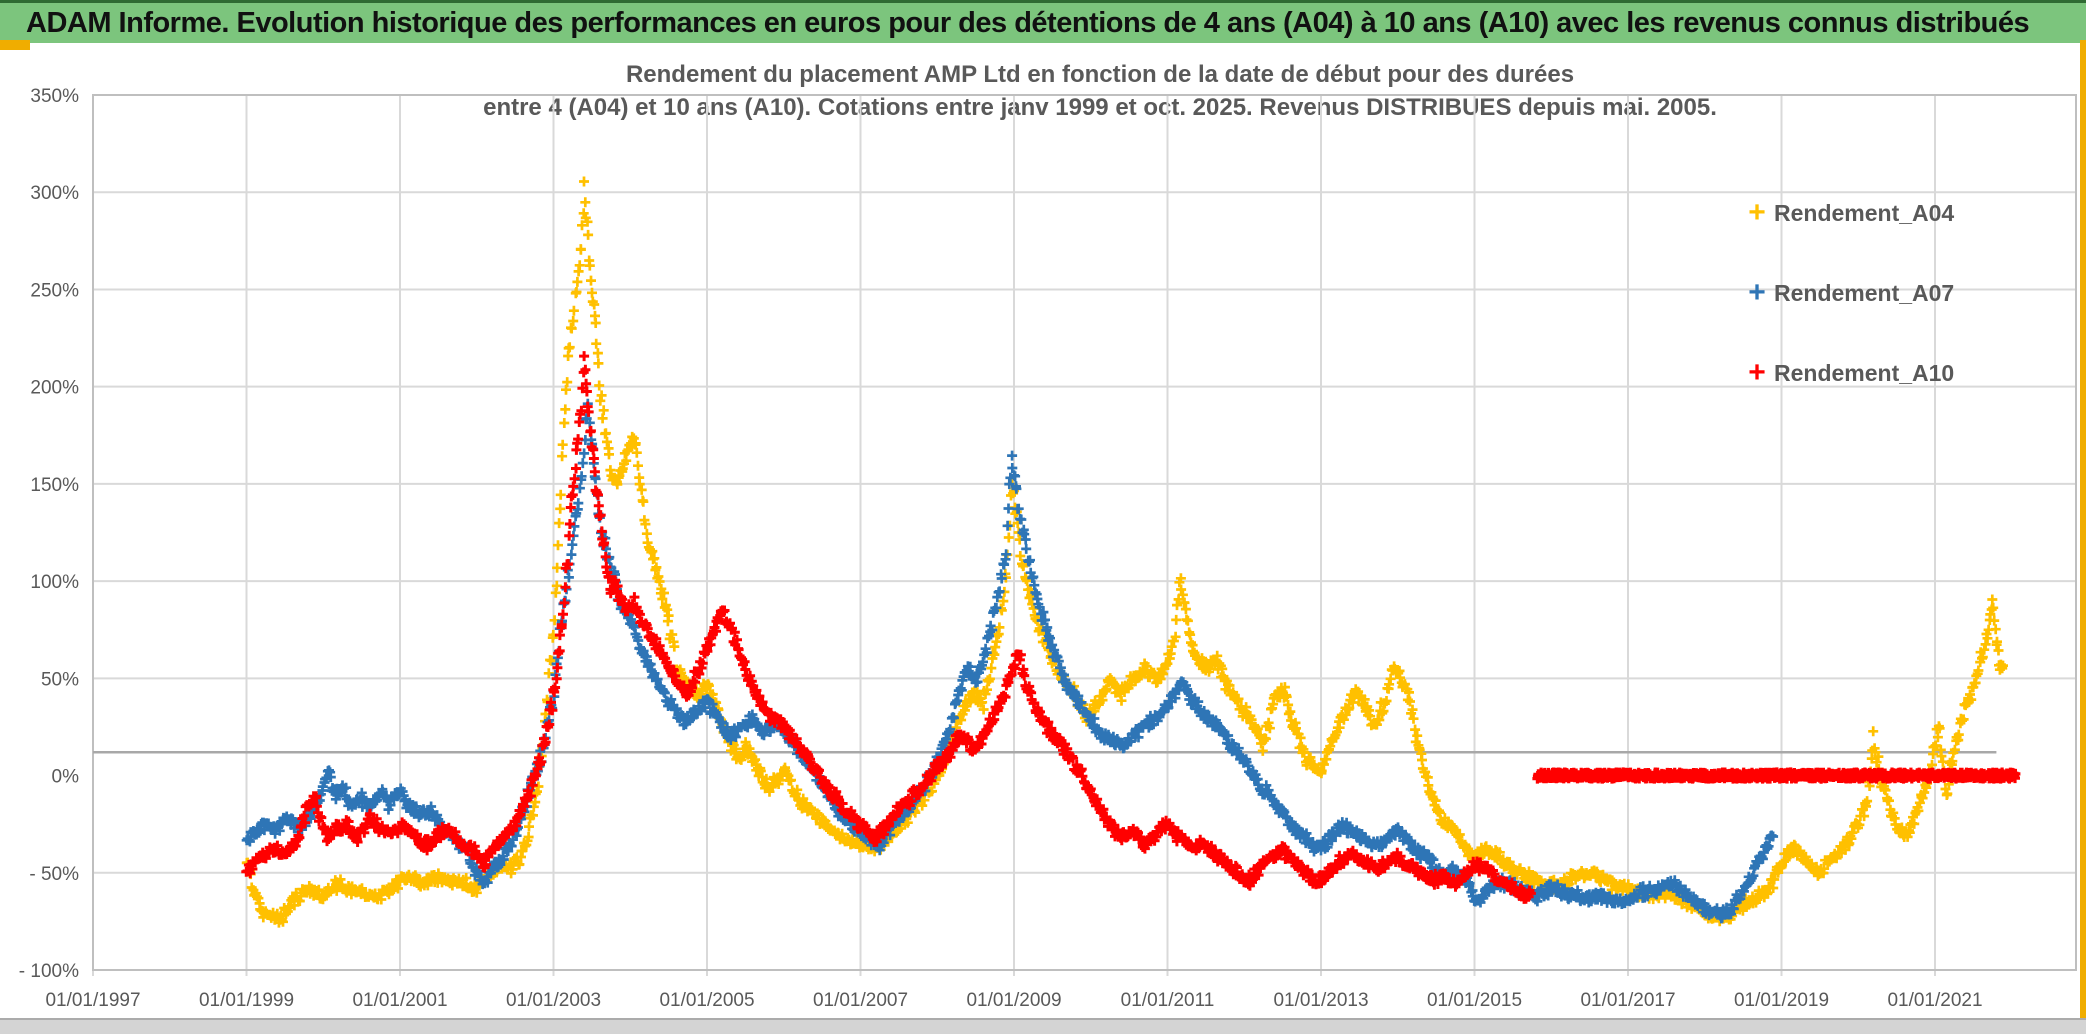  Describe the element at coordinates (1320, 1000) in the screenshot. I see `x-tick-label: 01/01/2013` at that location.